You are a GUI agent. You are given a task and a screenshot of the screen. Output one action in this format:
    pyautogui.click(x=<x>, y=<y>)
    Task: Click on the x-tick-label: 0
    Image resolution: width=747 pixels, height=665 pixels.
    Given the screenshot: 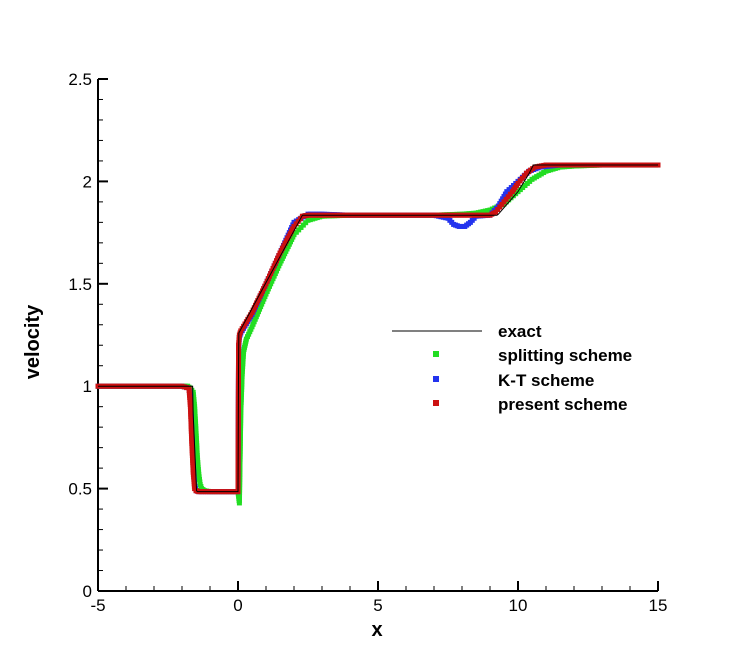 What is the action you would take?
    pyautogui.click(x=237, y=605)
    